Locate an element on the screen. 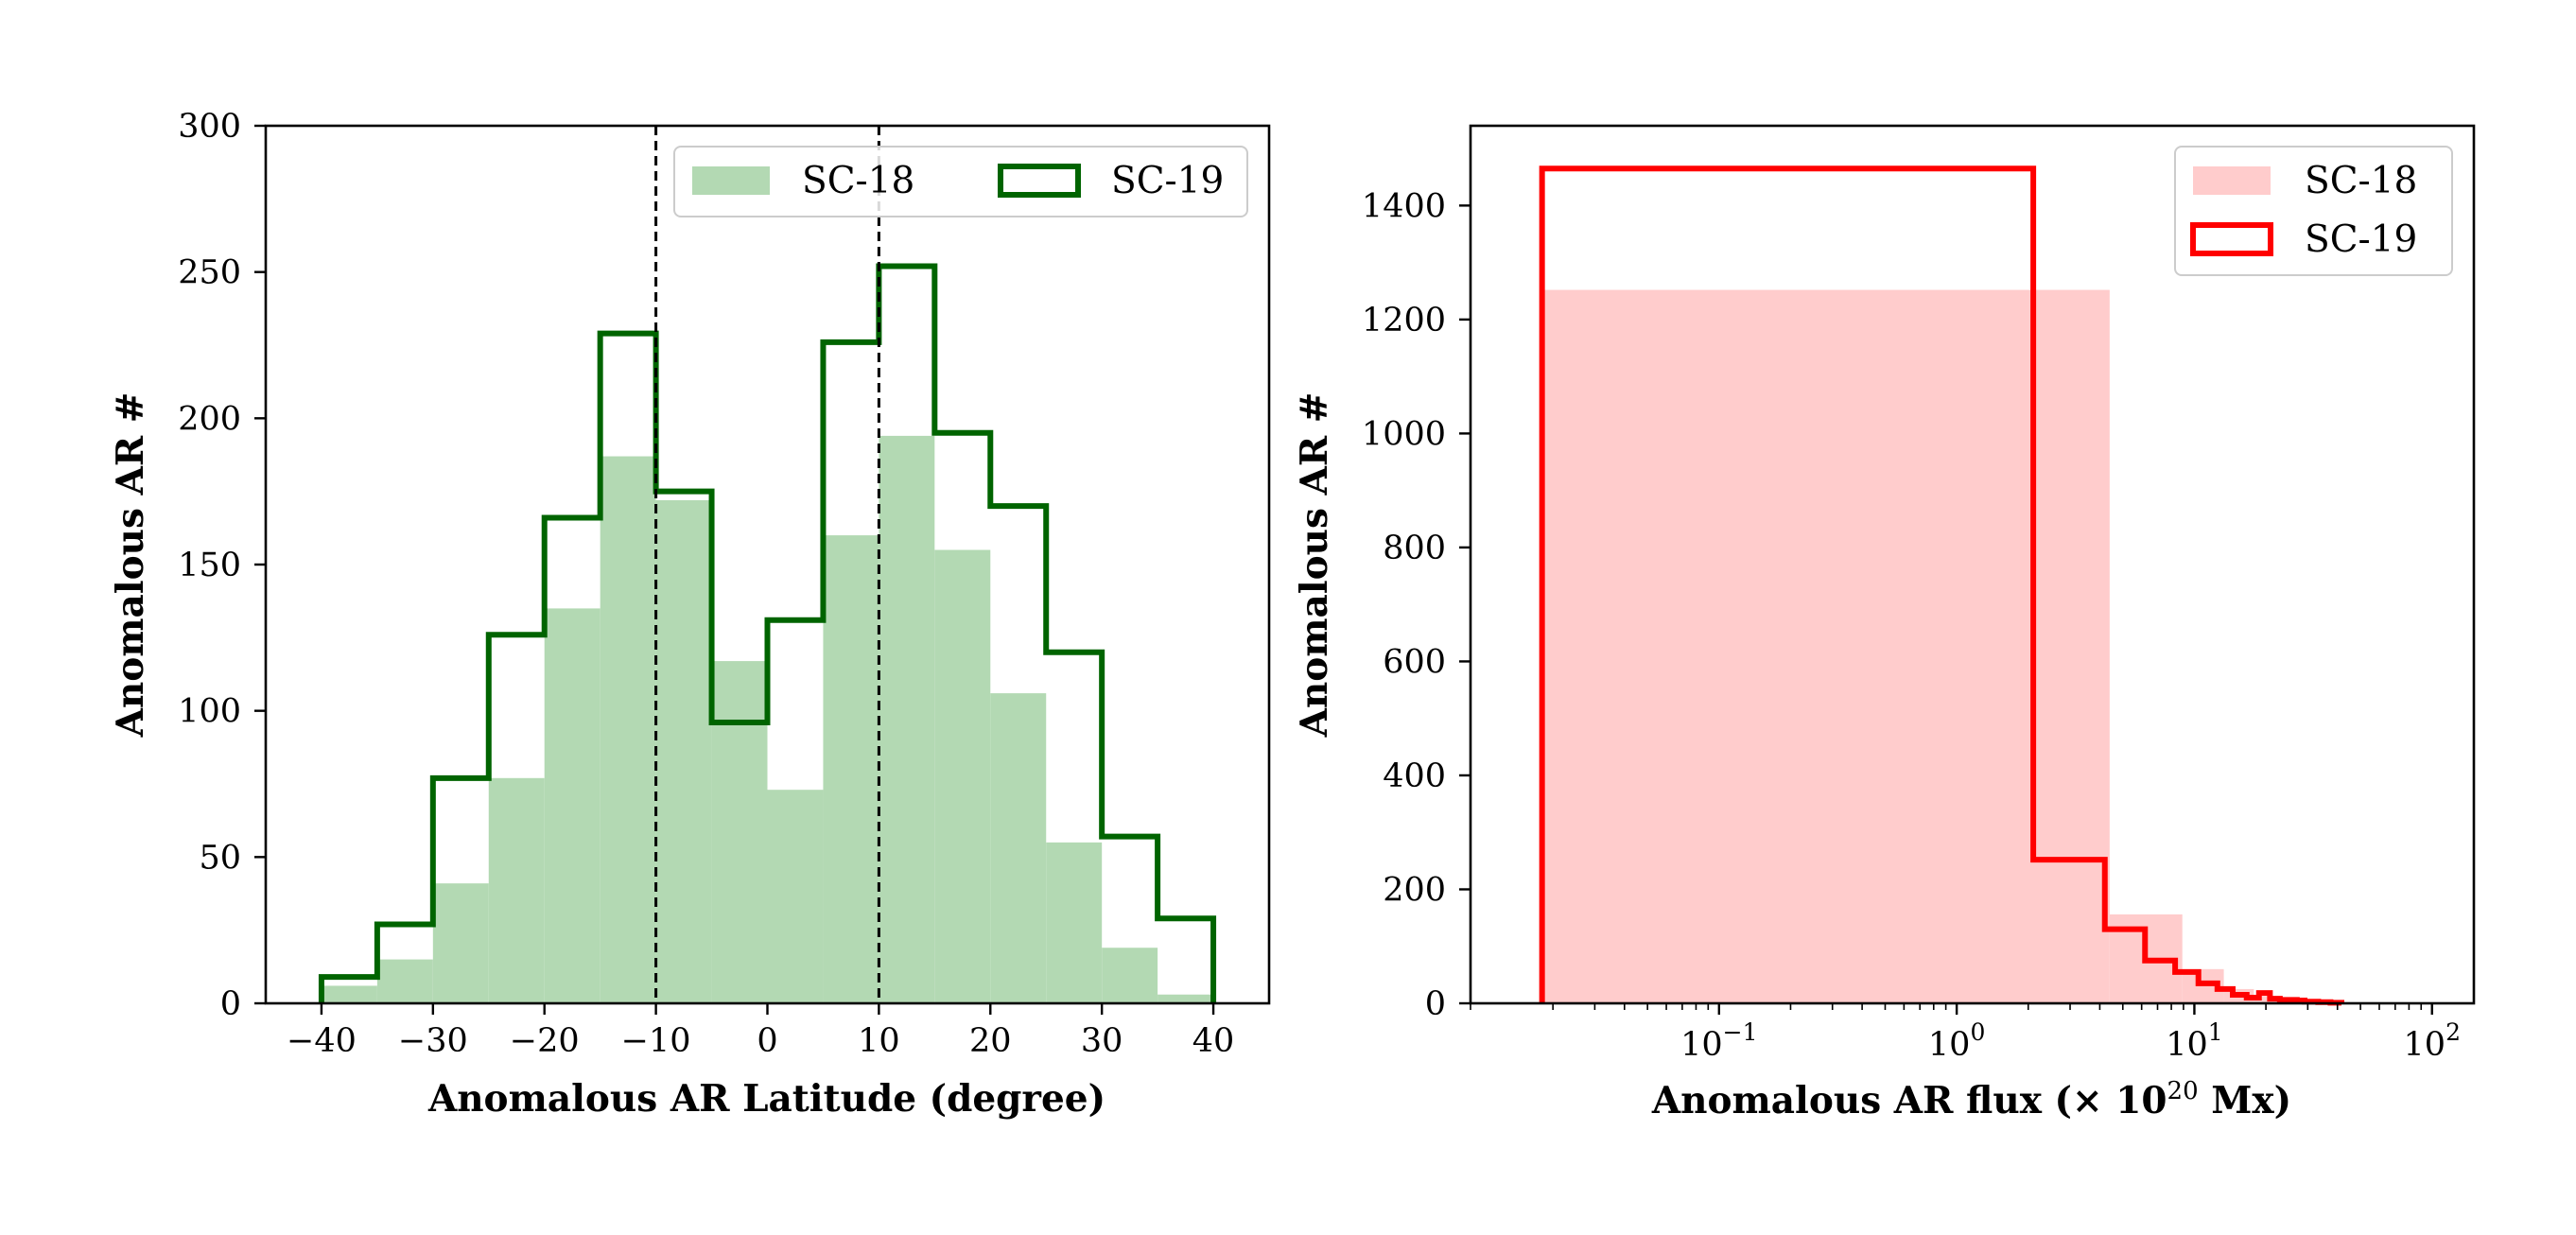 The height and width of the screenshot is (1235, 2576). y-tick-label: 300 is located at coordinates (209, 127).